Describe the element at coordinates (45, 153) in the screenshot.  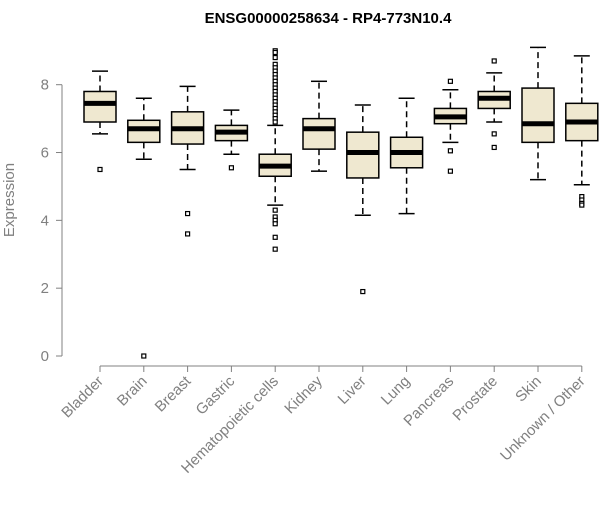
I see `y-tick-label-6: 6` at that location.